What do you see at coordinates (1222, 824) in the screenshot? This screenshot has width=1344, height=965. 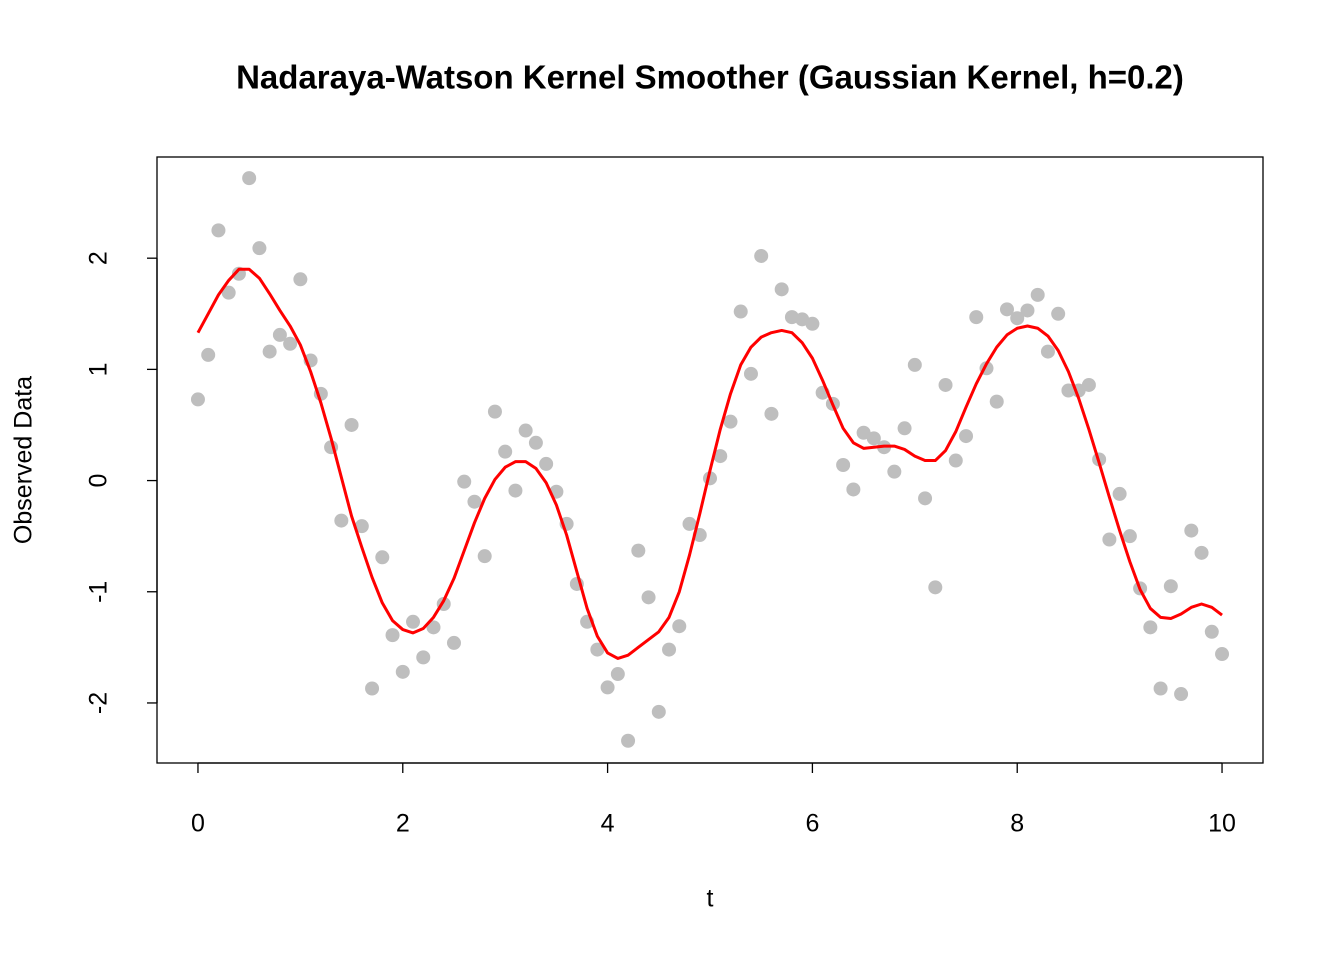 I see `x-tick-label: 10` at bounding box center [1222, 824].